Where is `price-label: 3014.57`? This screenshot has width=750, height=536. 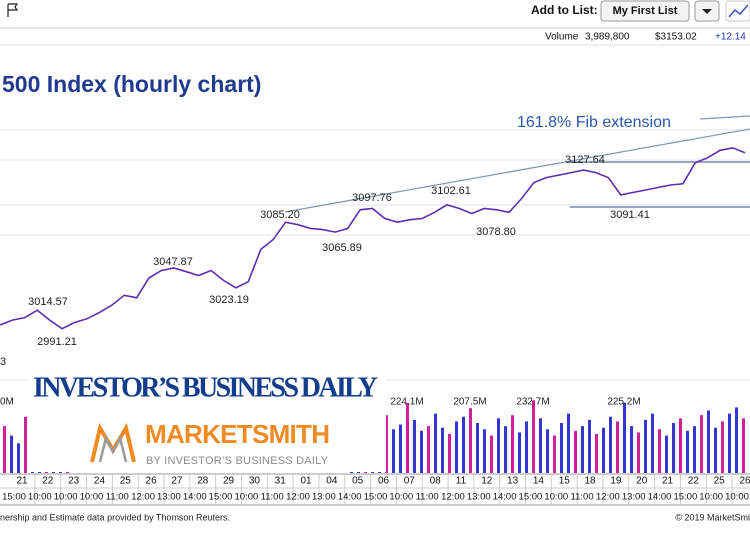 price-label: 3014.57 is located at coordinates (48, 302).